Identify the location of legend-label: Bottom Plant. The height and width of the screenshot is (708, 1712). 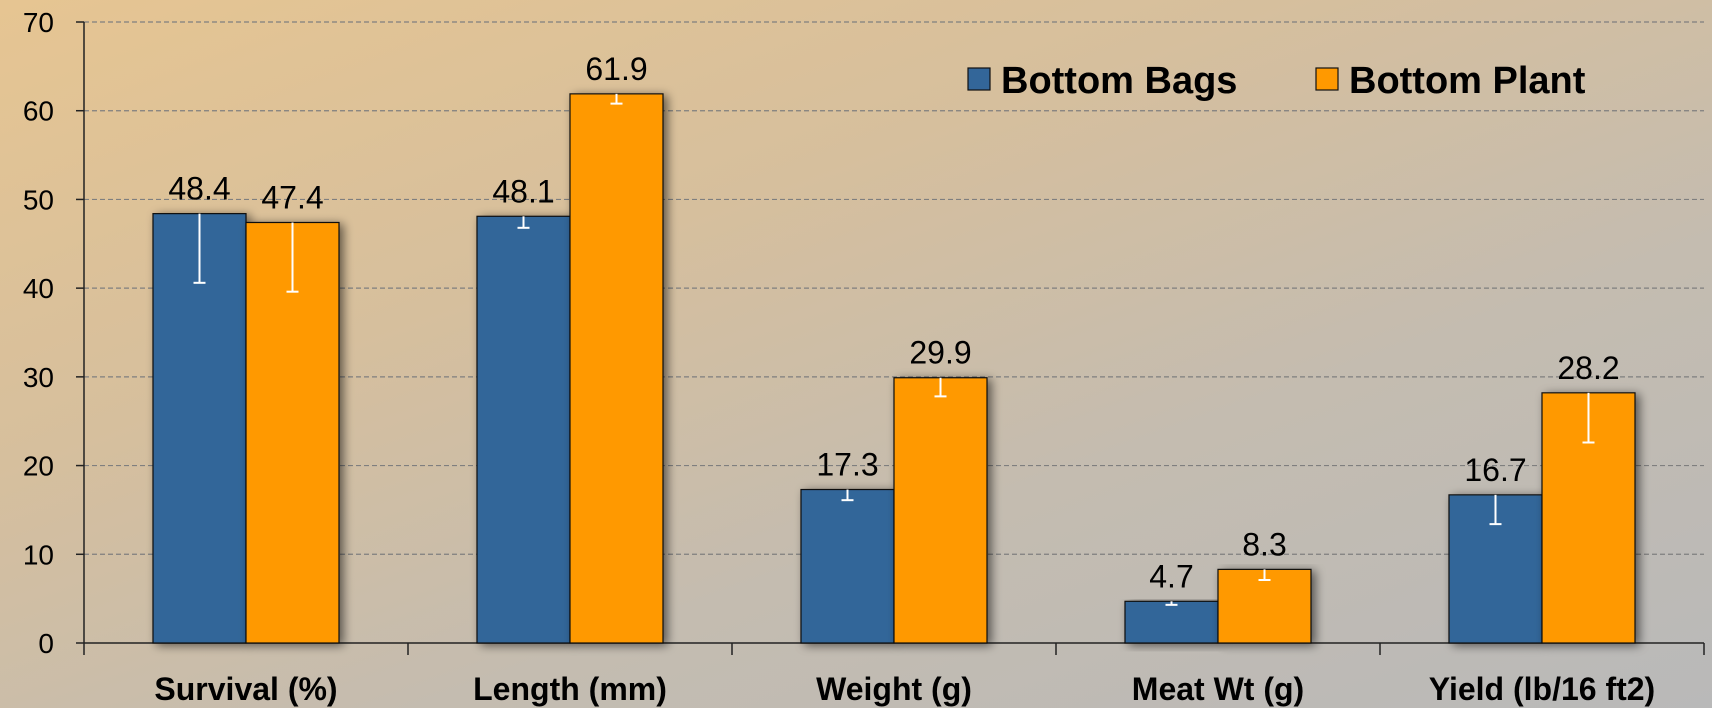
(1467, 81).